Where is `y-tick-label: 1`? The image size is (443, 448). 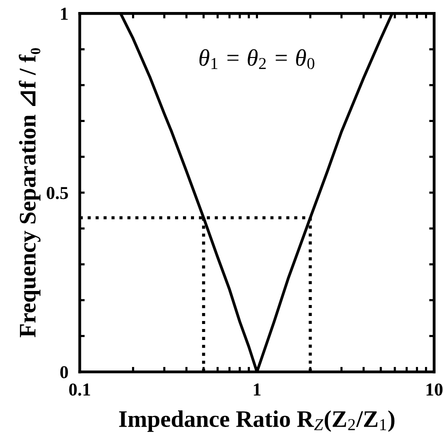 y-tick-label: 1 is located at coordinates (64, 14).